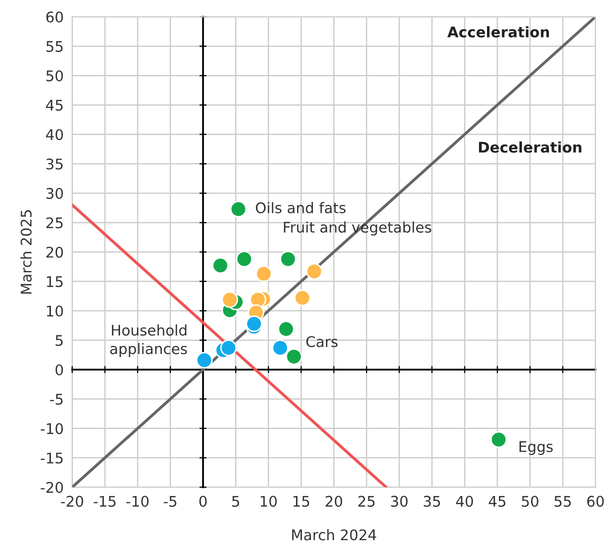  Describe the element at coordinates (54, 105) in the screenshot. I see `y-tick-label: 45` at that location.